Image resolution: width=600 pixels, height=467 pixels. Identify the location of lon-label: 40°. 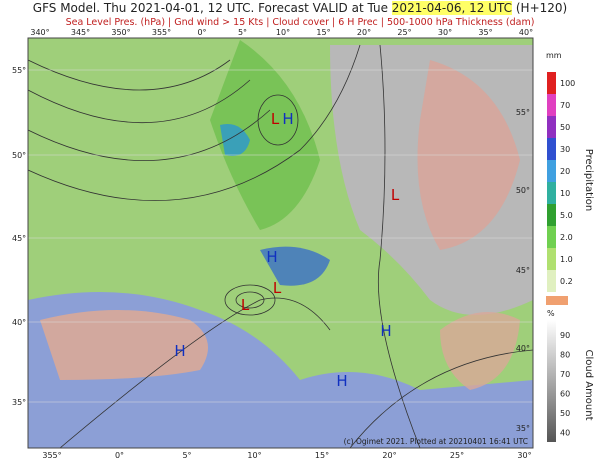
(526, 32).